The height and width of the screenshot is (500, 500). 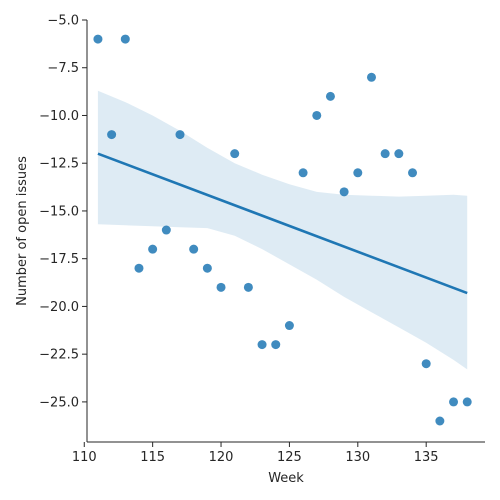 I want to click on y-tick-label: −12.5, so click(x=59, y=164).